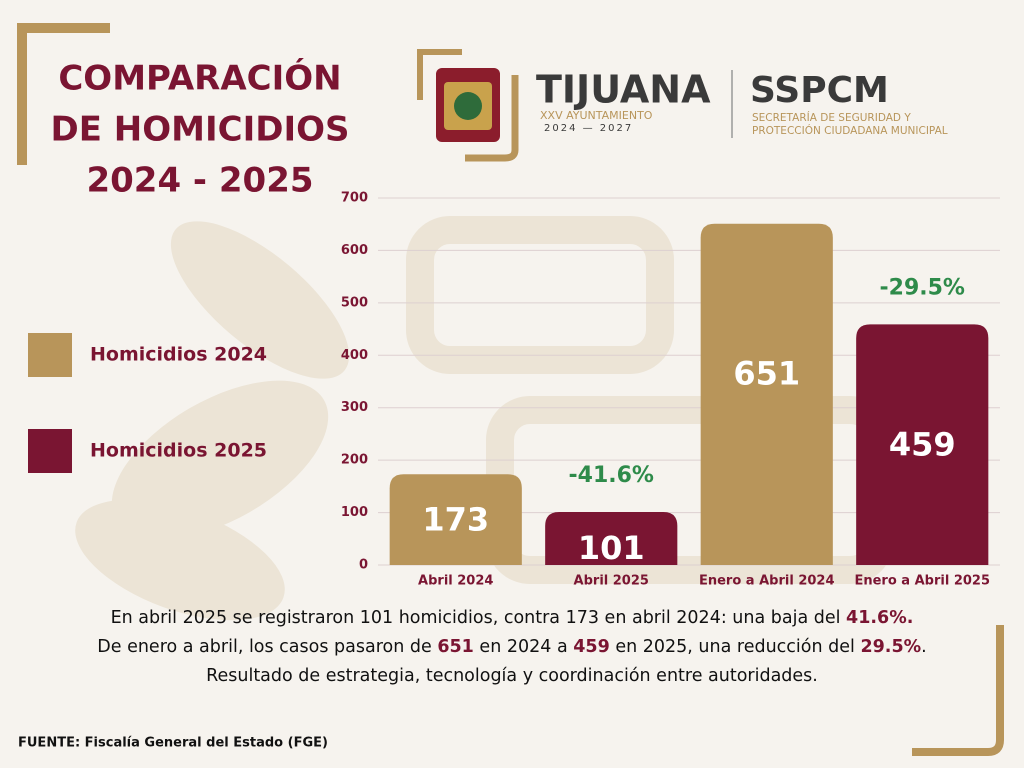 Image resolution: width=1024 pixels, height=768 pixels. I want to click on y-tick-label: 600, so click(354, 250).